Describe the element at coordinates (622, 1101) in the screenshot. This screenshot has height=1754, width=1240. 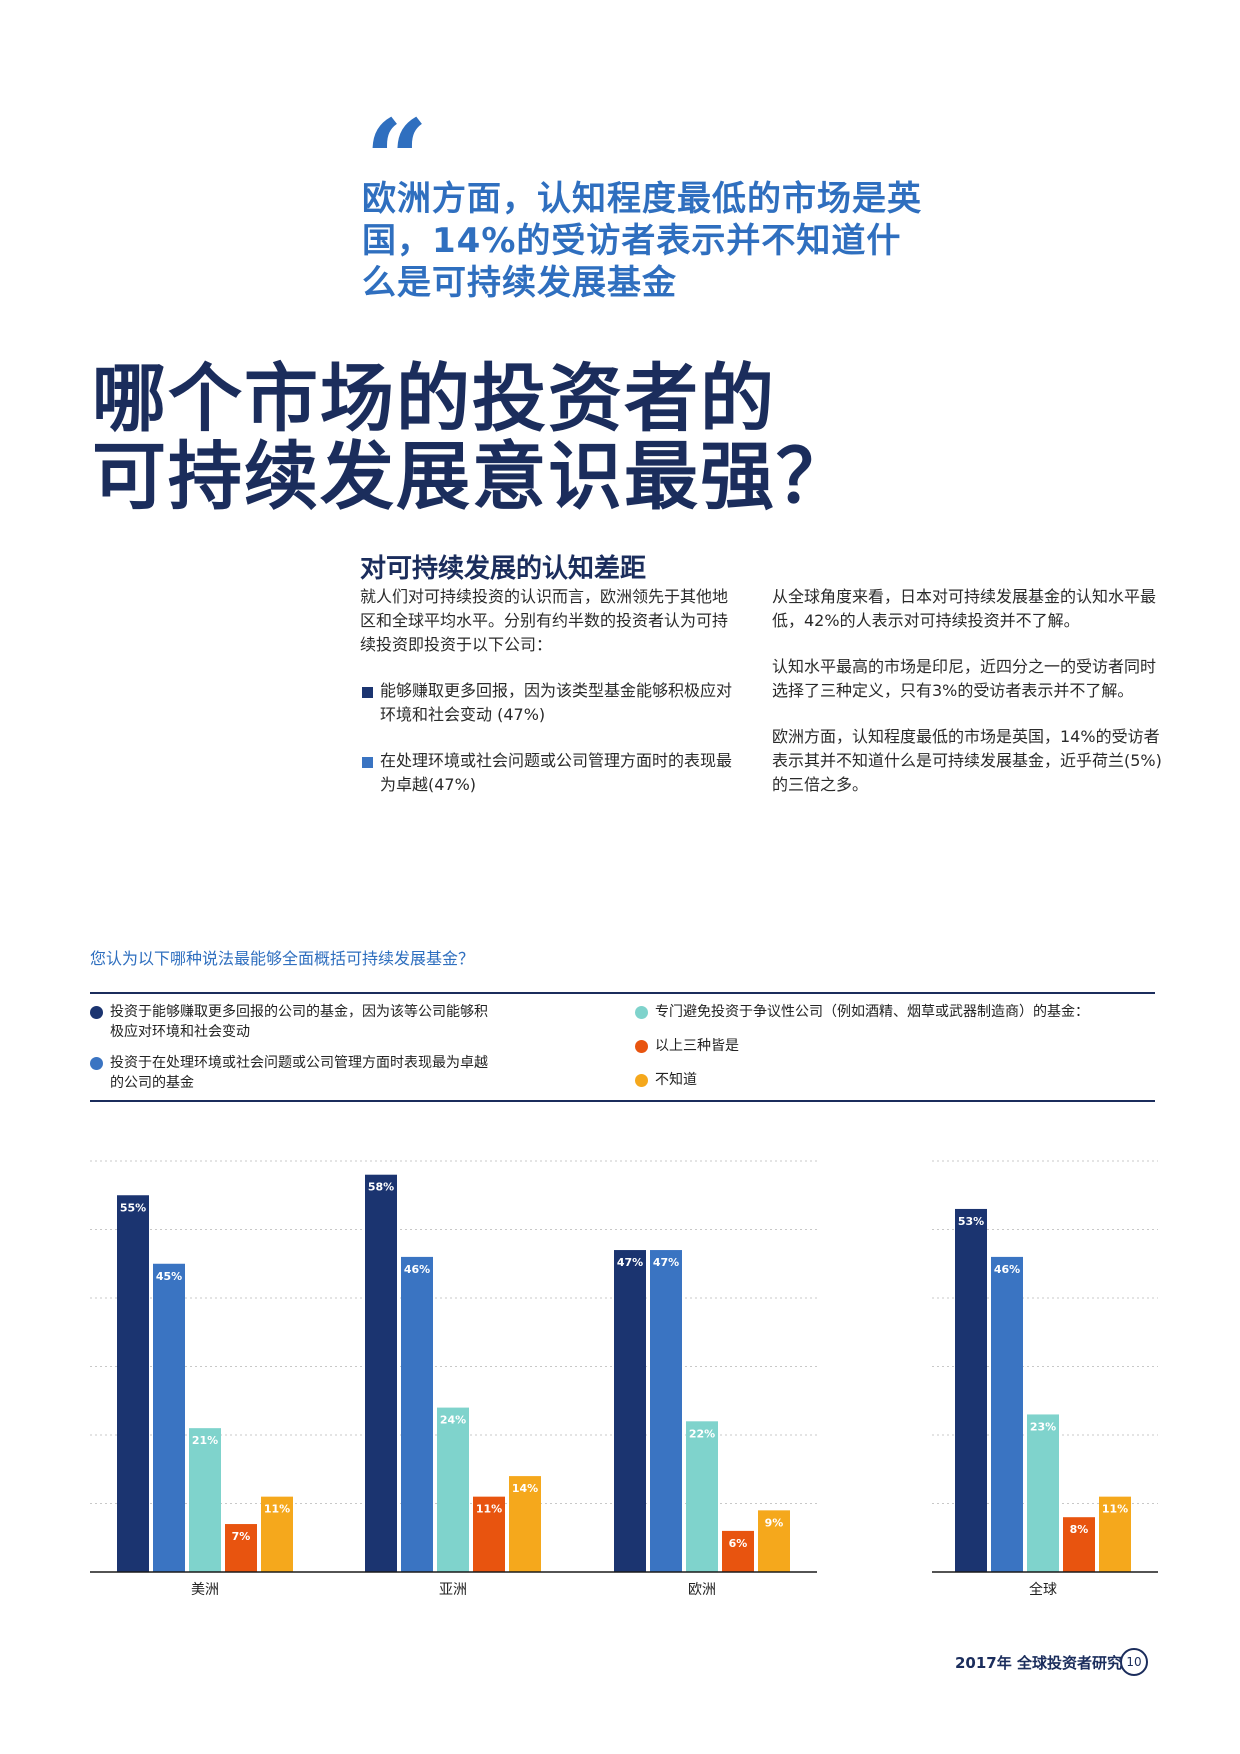
I see `legend-bottom-divider` at that location.